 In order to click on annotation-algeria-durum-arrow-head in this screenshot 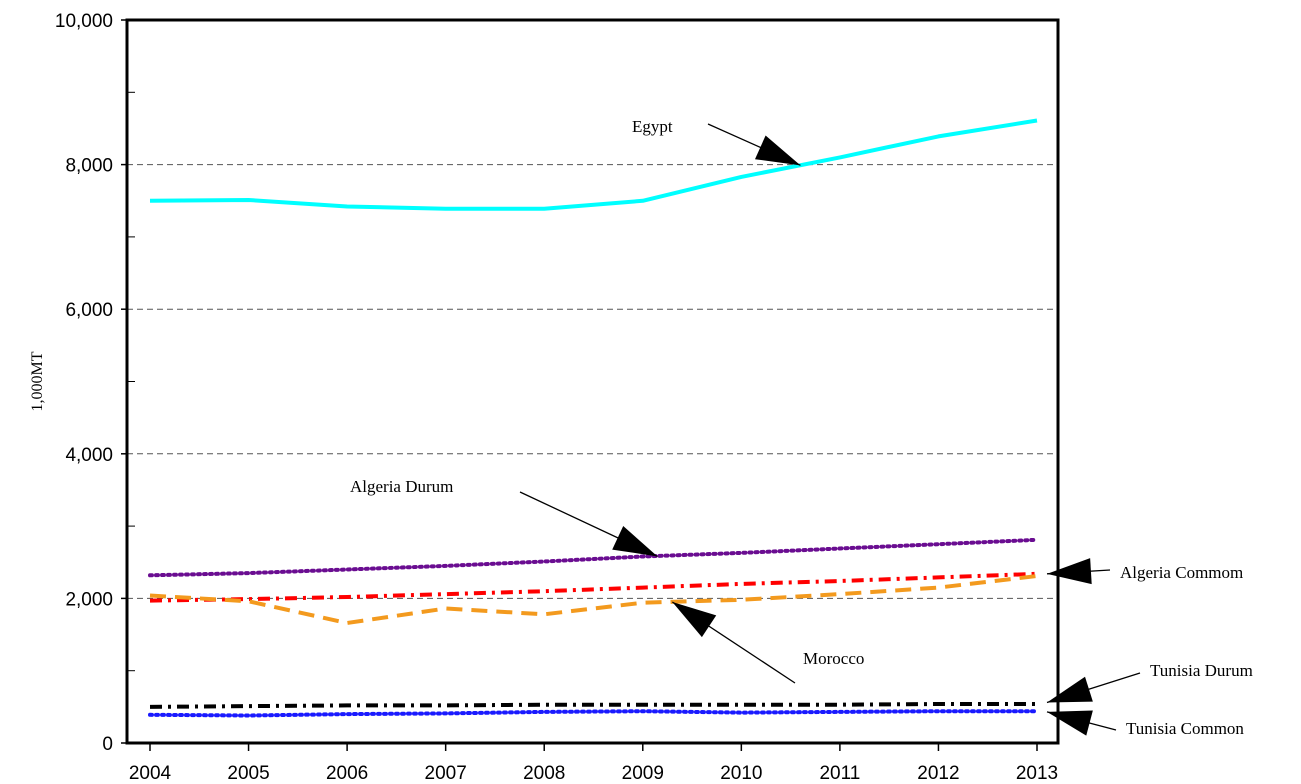, I will do `click(635, 541)`.